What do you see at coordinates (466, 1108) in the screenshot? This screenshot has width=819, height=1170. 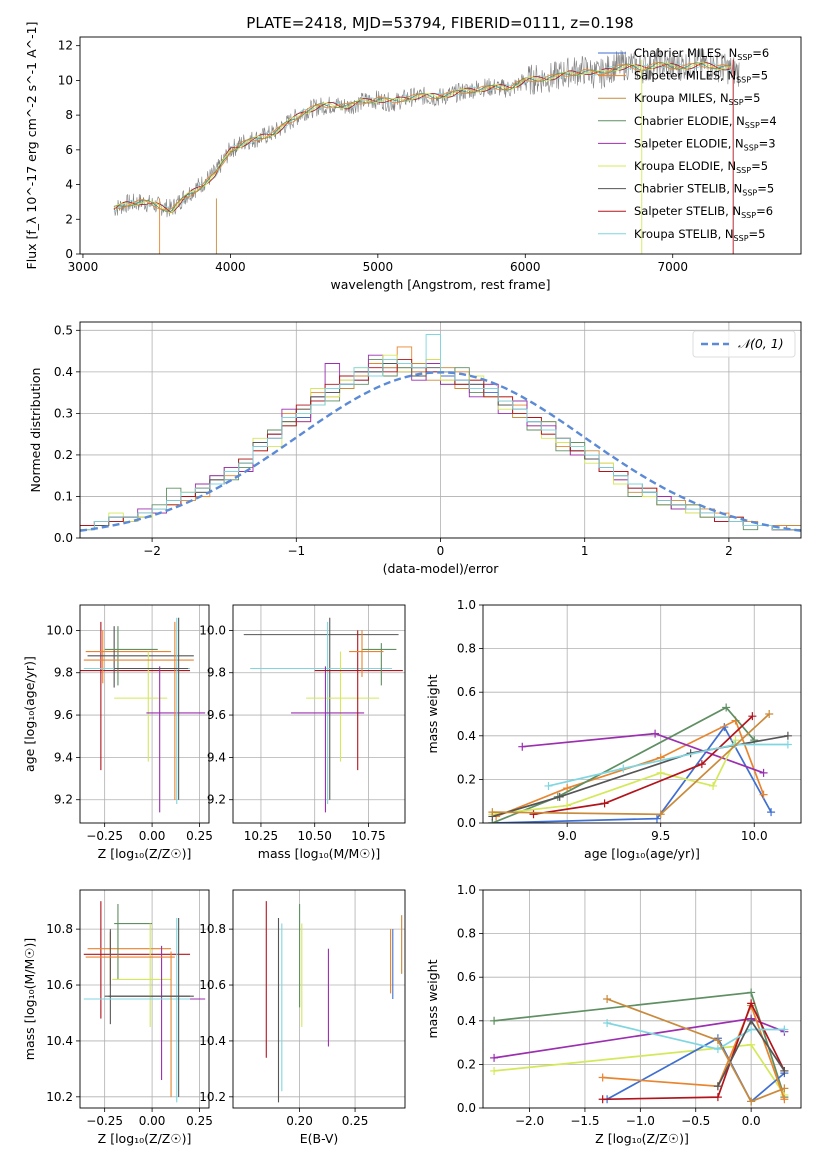 I see `y-tick-label: 0.0` at bounding box center [466, 1108].